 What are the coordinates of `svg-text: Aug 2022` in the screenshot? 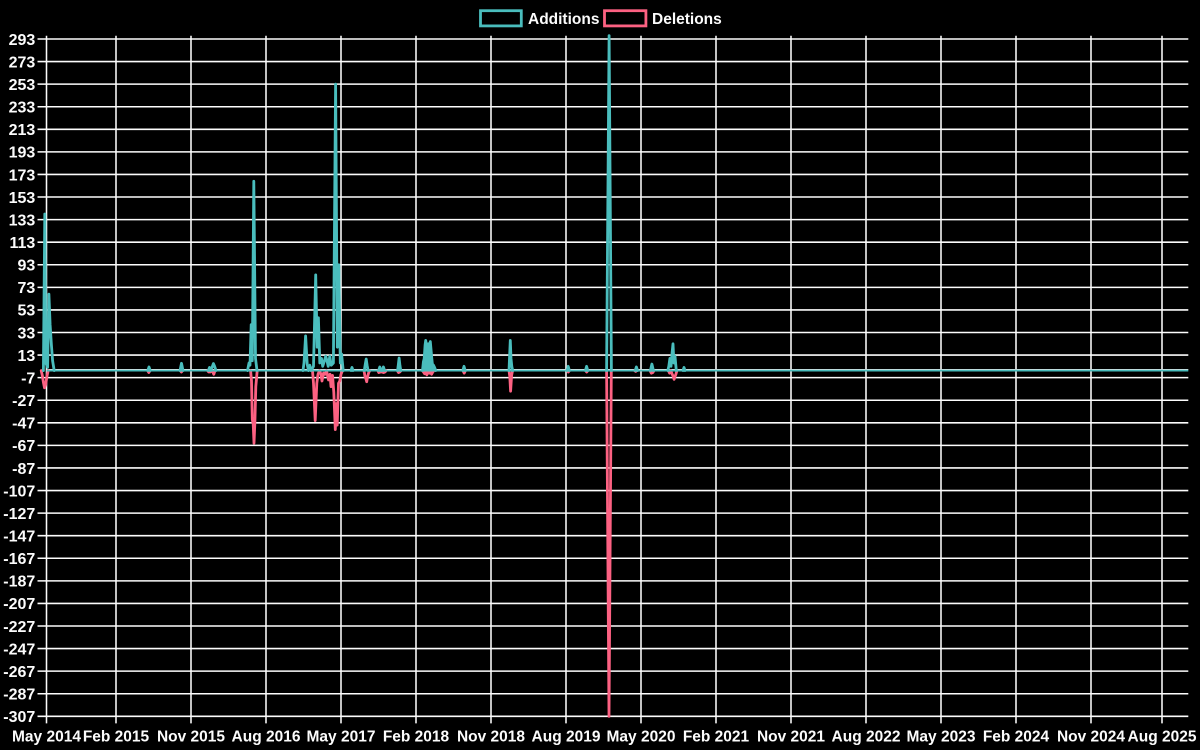 It's located at (866, 737).